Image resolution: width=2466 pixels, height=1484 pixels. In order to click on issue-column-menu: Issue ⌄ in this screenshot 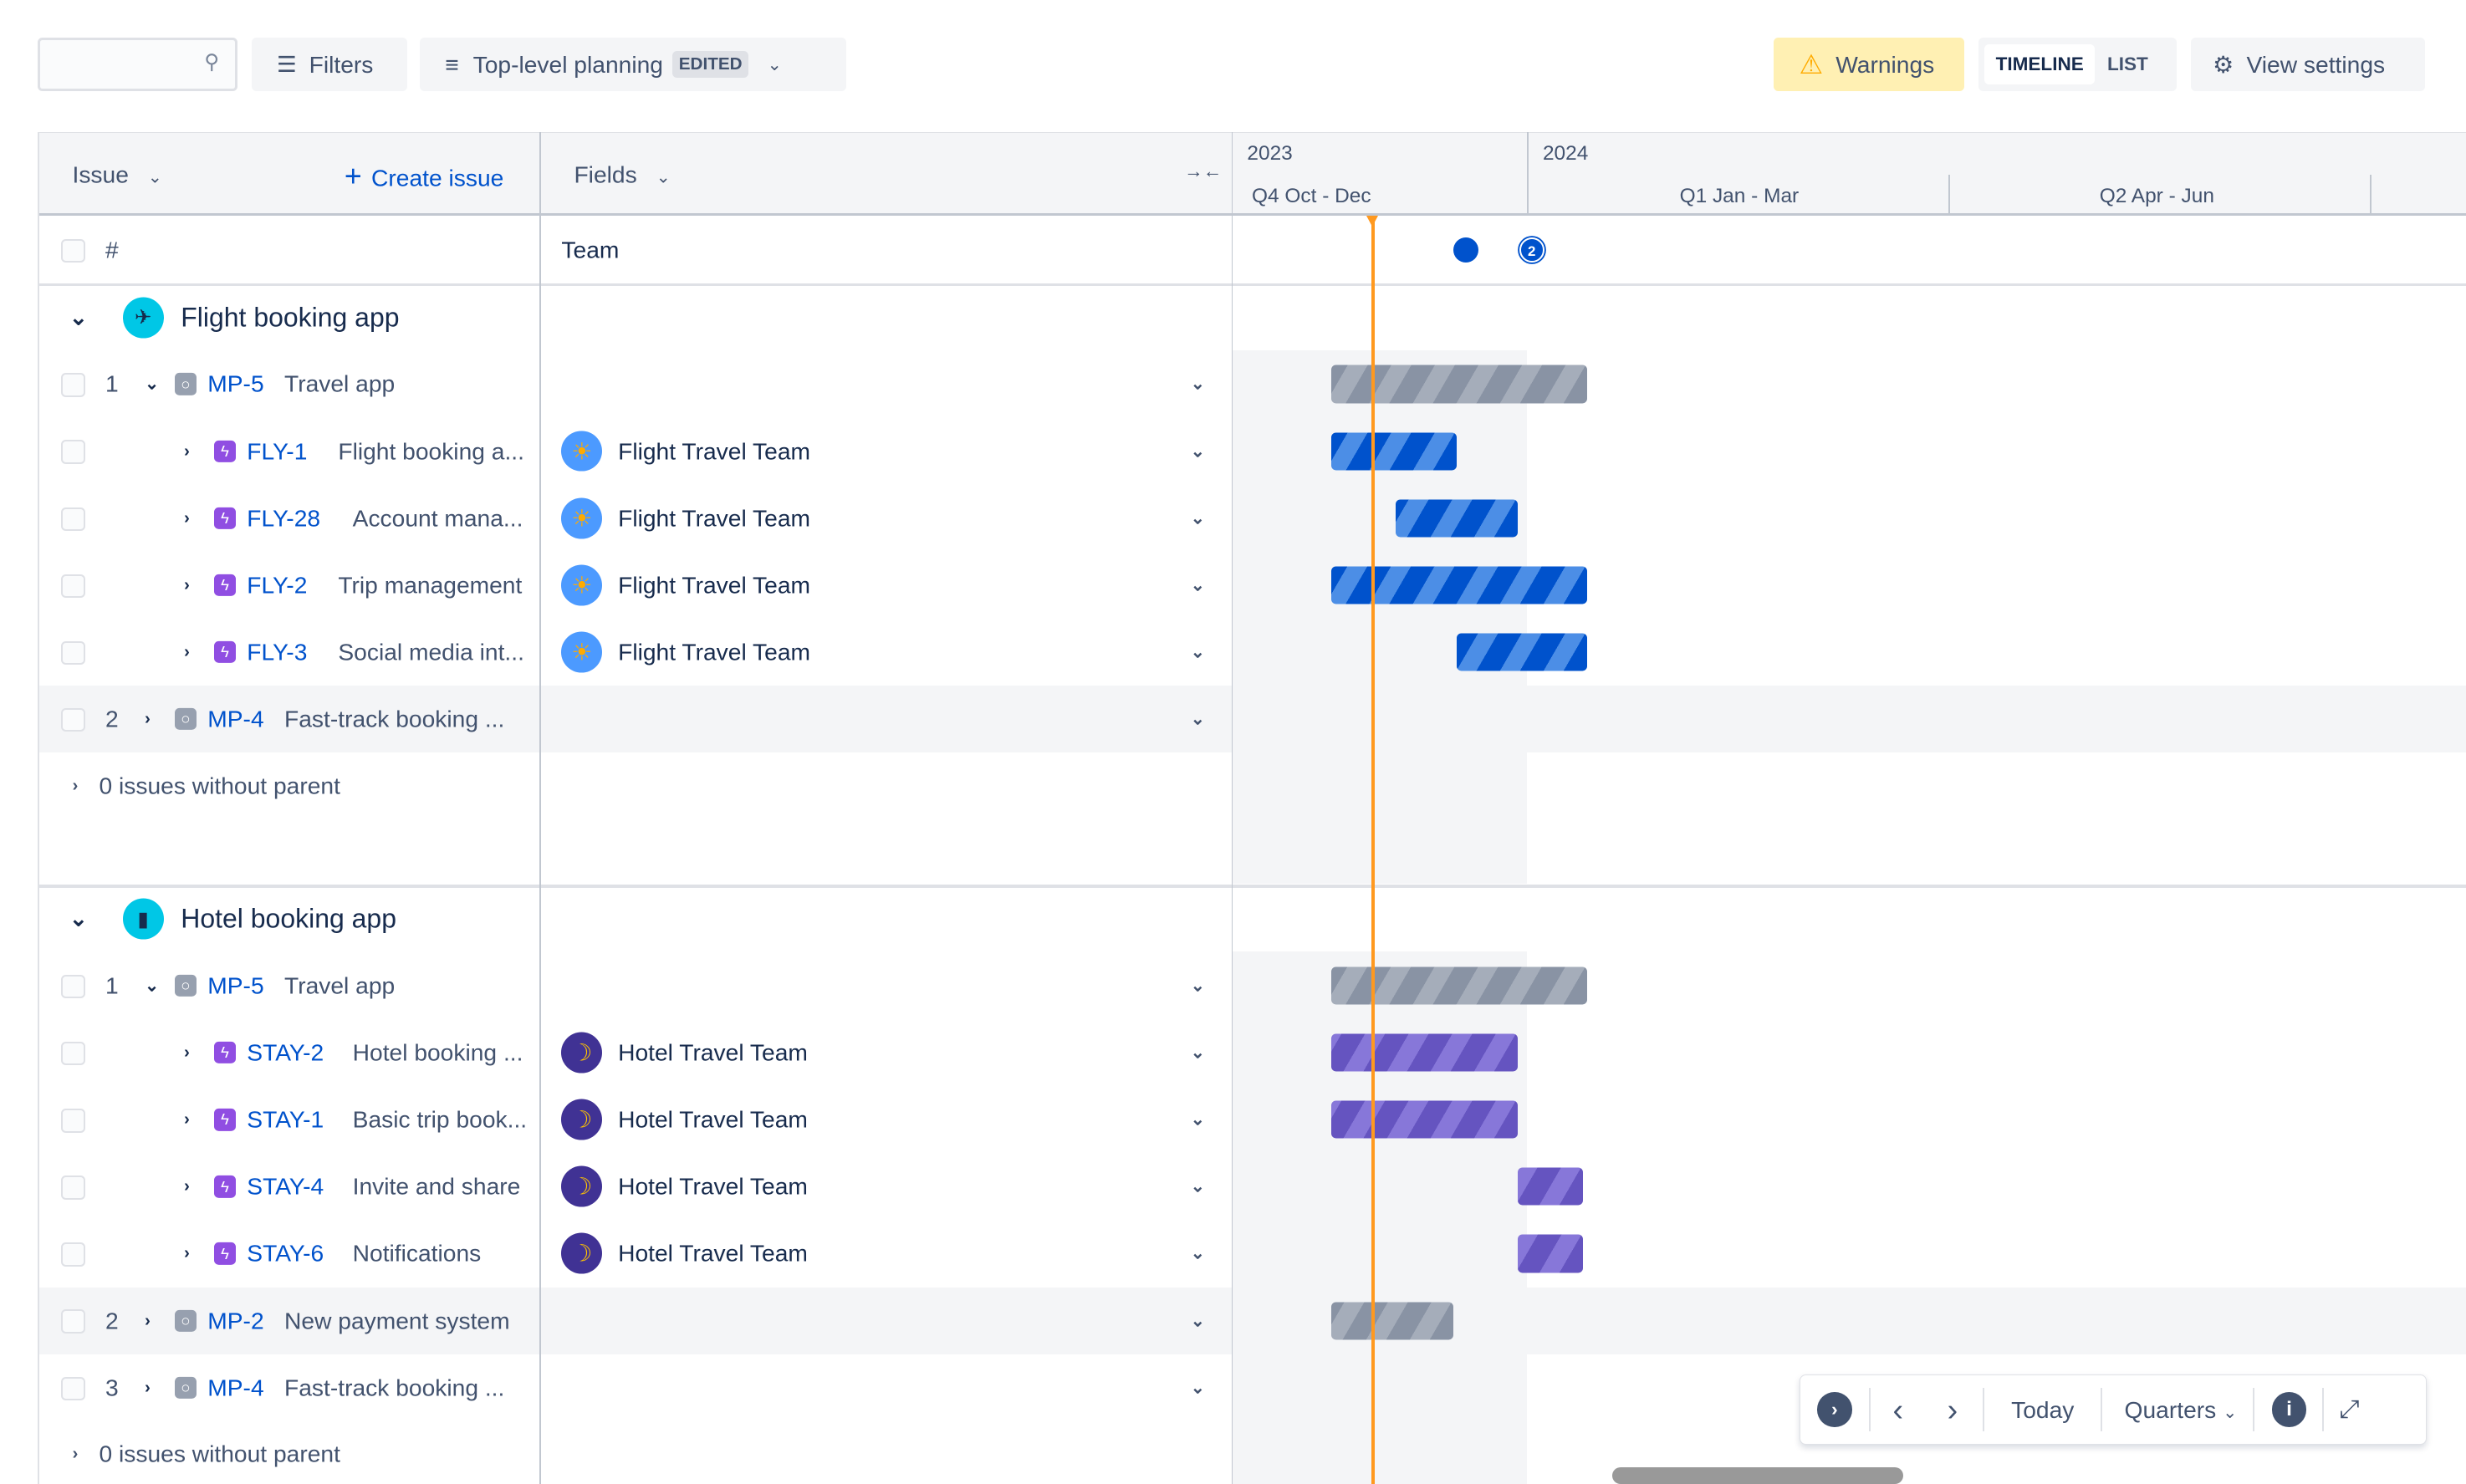, I will do `click(118, 174)`.